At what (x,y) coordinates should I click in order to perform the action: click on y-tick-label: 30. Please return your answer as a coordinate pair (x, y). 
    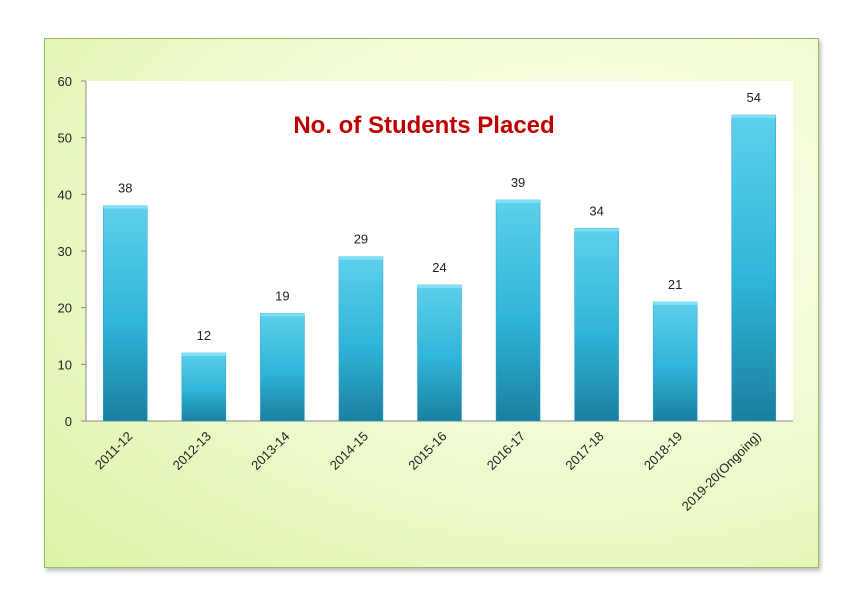
    Looking at the image, I should click on (65, 251).